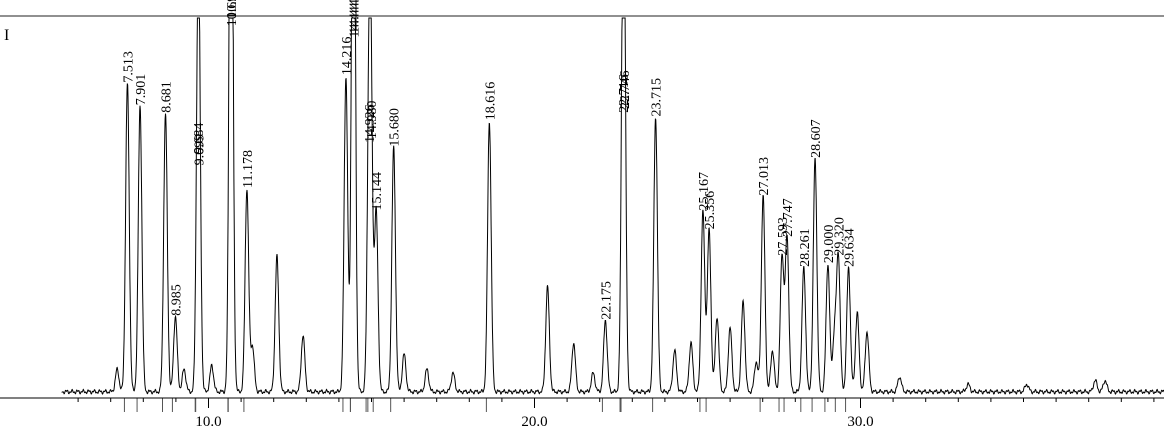 The width and height of the screenshot is (1164, 437). What do you see at coordinates (783, 236) in the screenshot?
I see `peak-label: 27.593` at bounding box center [783, 236].